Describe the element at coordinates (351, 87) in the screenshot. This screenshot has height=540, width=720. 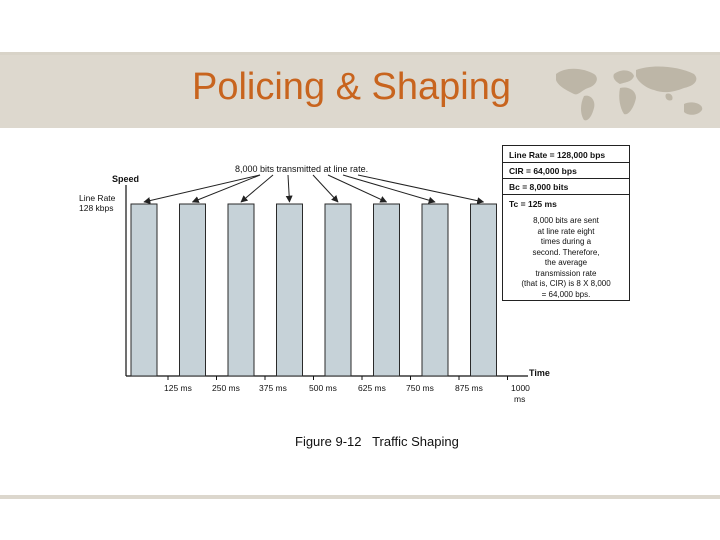
I see `slide-title: Policing & Shaping` at that location.